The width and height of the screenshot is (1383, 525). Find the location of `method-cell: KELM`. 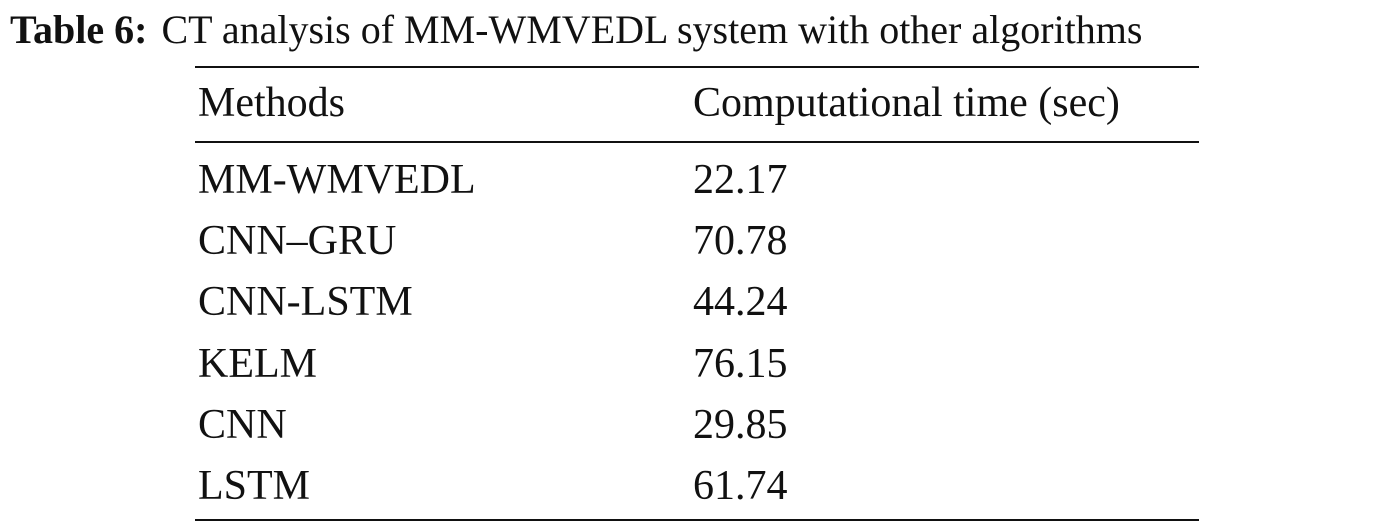

method-cell: KELM is located at coordinates (257, 363).